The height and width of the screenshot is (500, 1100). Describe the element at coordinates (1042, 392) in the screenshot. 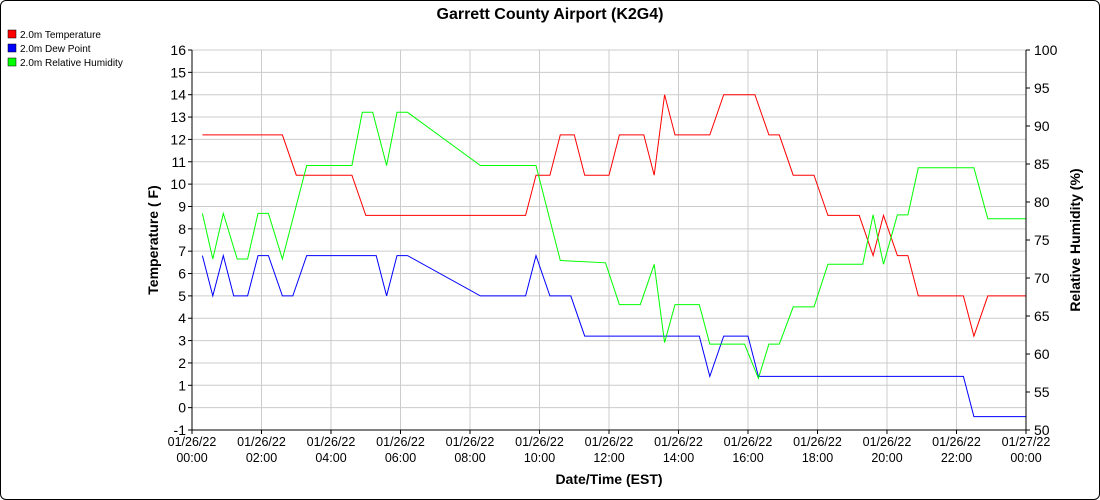

I see `y-right-tick-label: 55` at that location.